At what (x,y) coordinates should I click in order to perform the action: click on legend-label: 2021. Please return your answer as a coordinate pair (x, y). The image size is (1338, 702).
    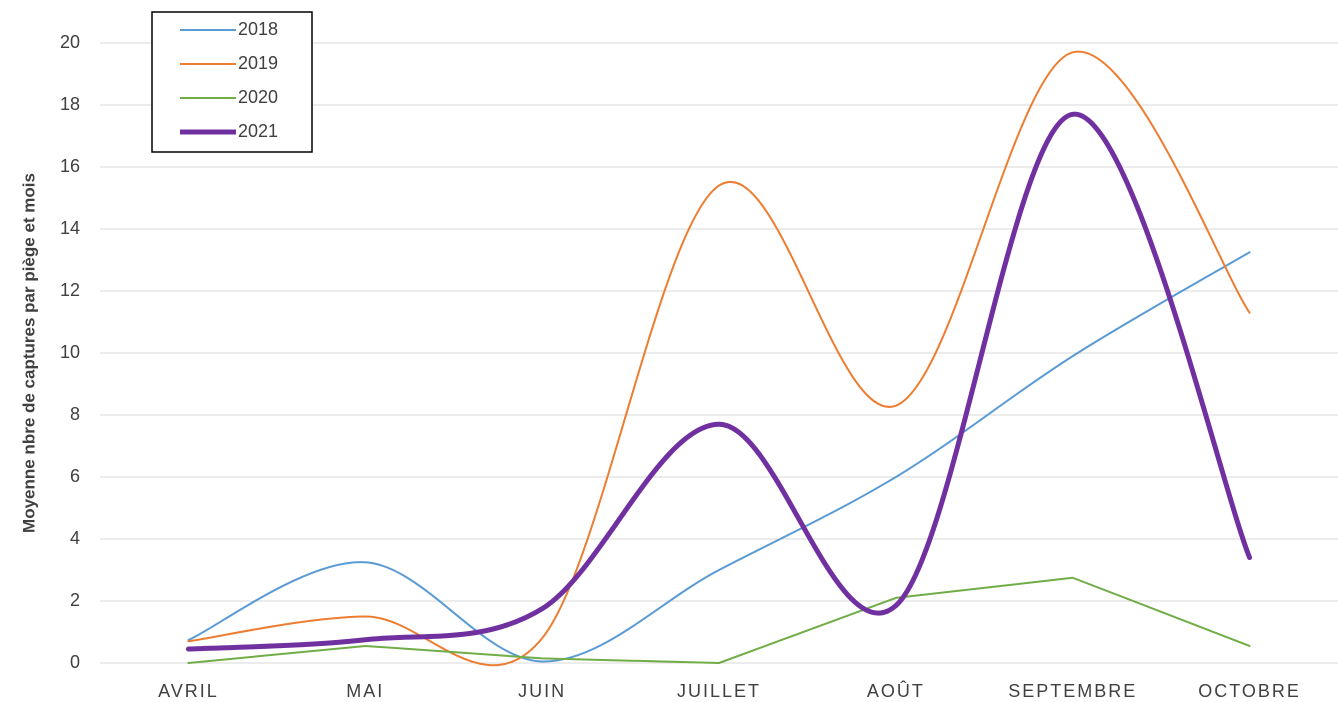
    Looking at the image, I should click on (258, 131).